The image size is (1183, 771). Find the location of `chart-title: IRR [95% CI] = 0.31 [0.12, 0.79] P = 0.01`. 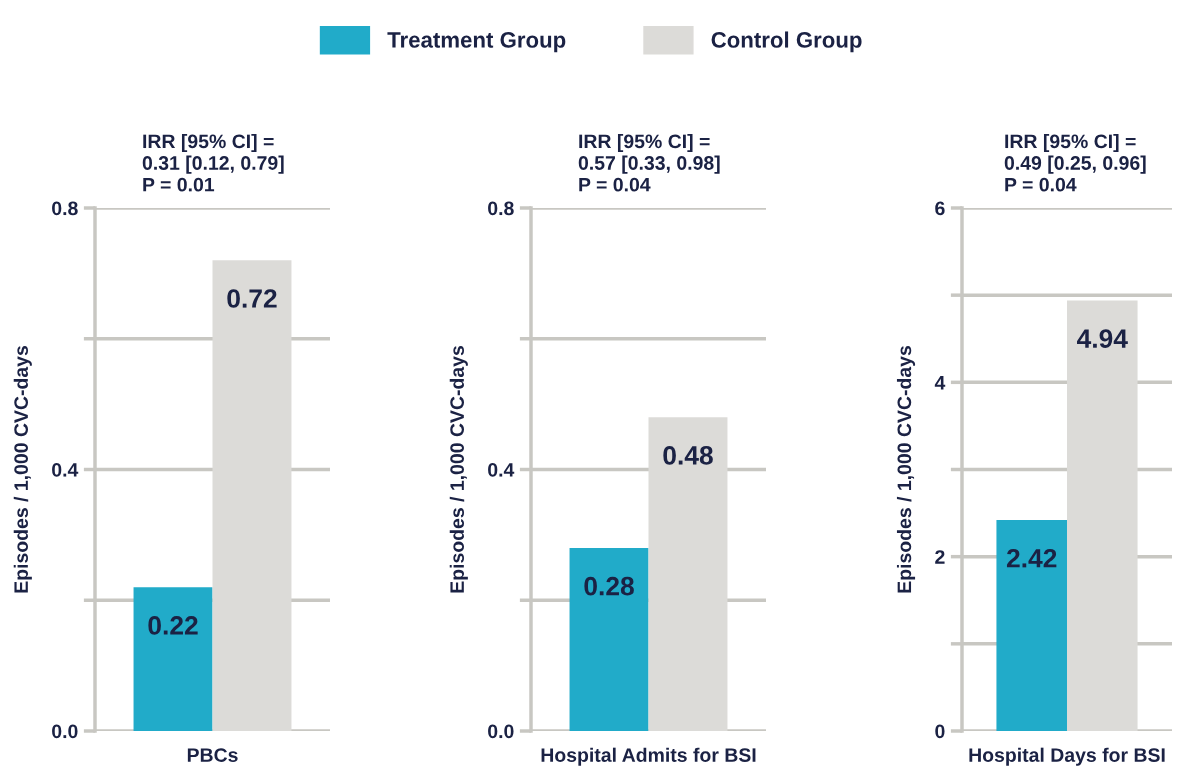

chart-title: IRR [95% CI] = 0.31 [0.12, 0.79] P = 0.01 is located at coordinates (213, 162).